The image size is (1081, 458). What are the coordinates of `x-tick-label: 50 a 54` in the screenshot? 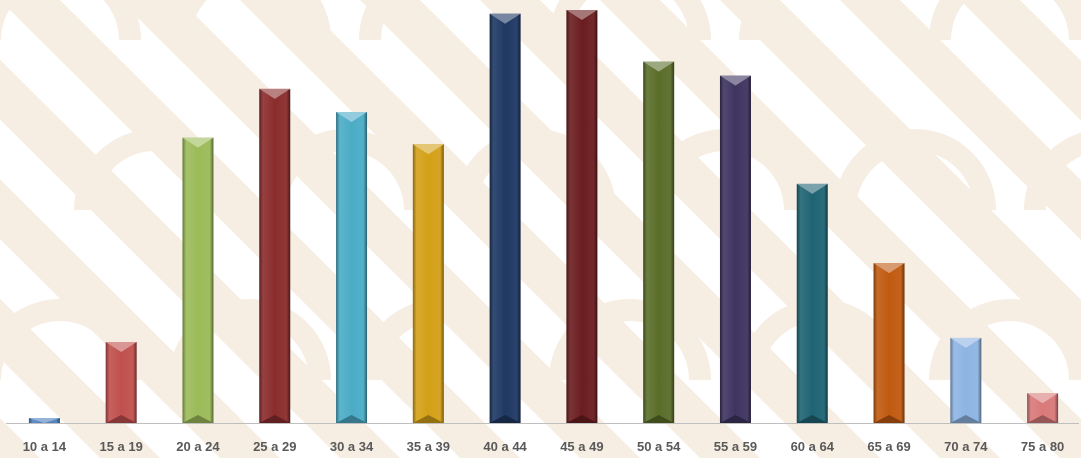 It's located at (659, 446).